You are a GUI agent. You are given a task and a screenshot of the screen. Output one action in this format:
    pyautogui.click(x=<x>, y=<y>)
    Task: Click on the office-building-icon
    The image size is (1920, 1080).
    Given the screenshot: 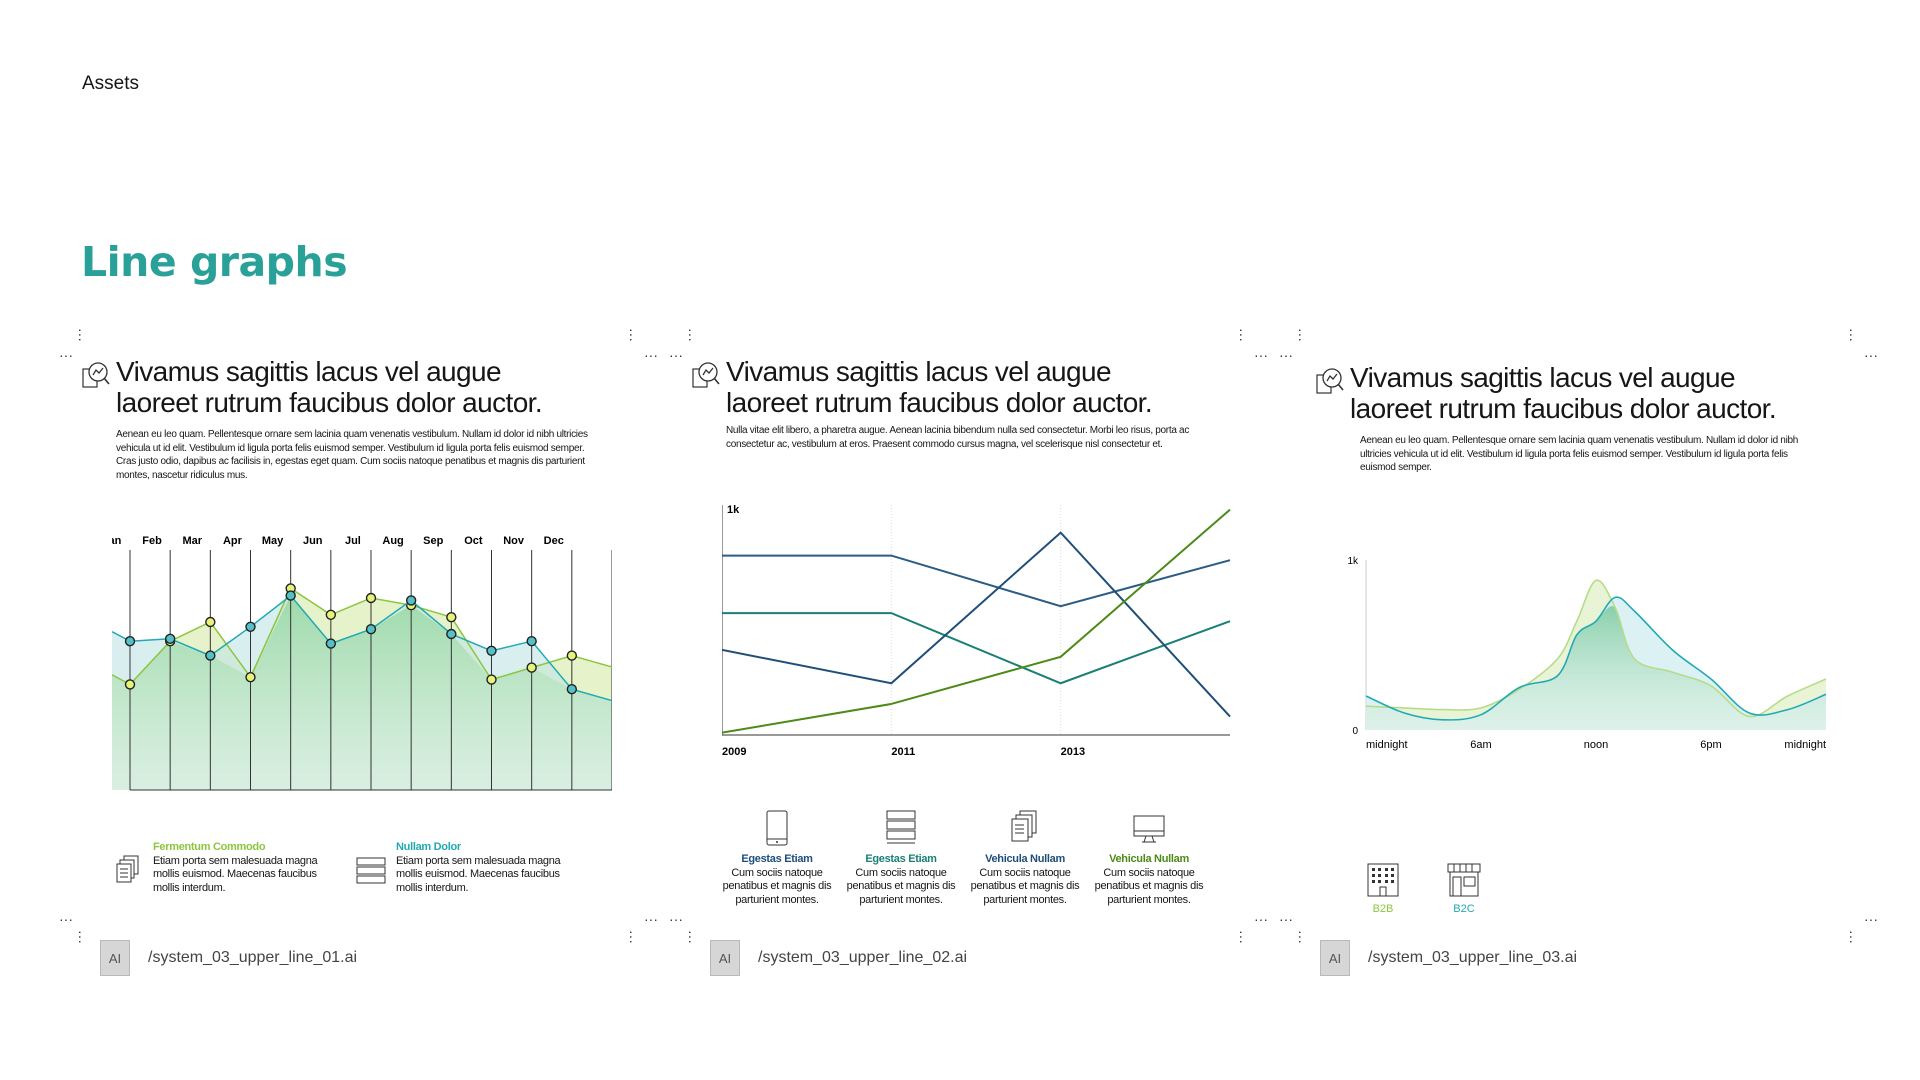 What is the action you would take?
    pyautogui.click(x=1383, y=880)
    